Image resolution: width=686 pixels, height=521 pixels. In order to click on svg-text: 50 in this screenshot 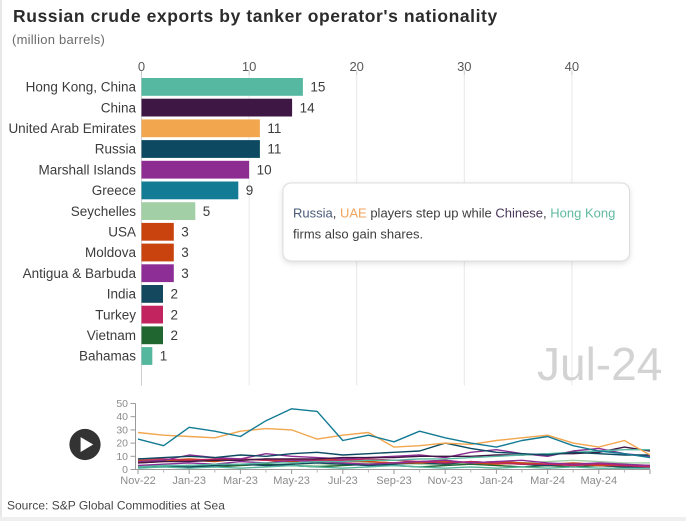, I will do `click(122, 404)`.